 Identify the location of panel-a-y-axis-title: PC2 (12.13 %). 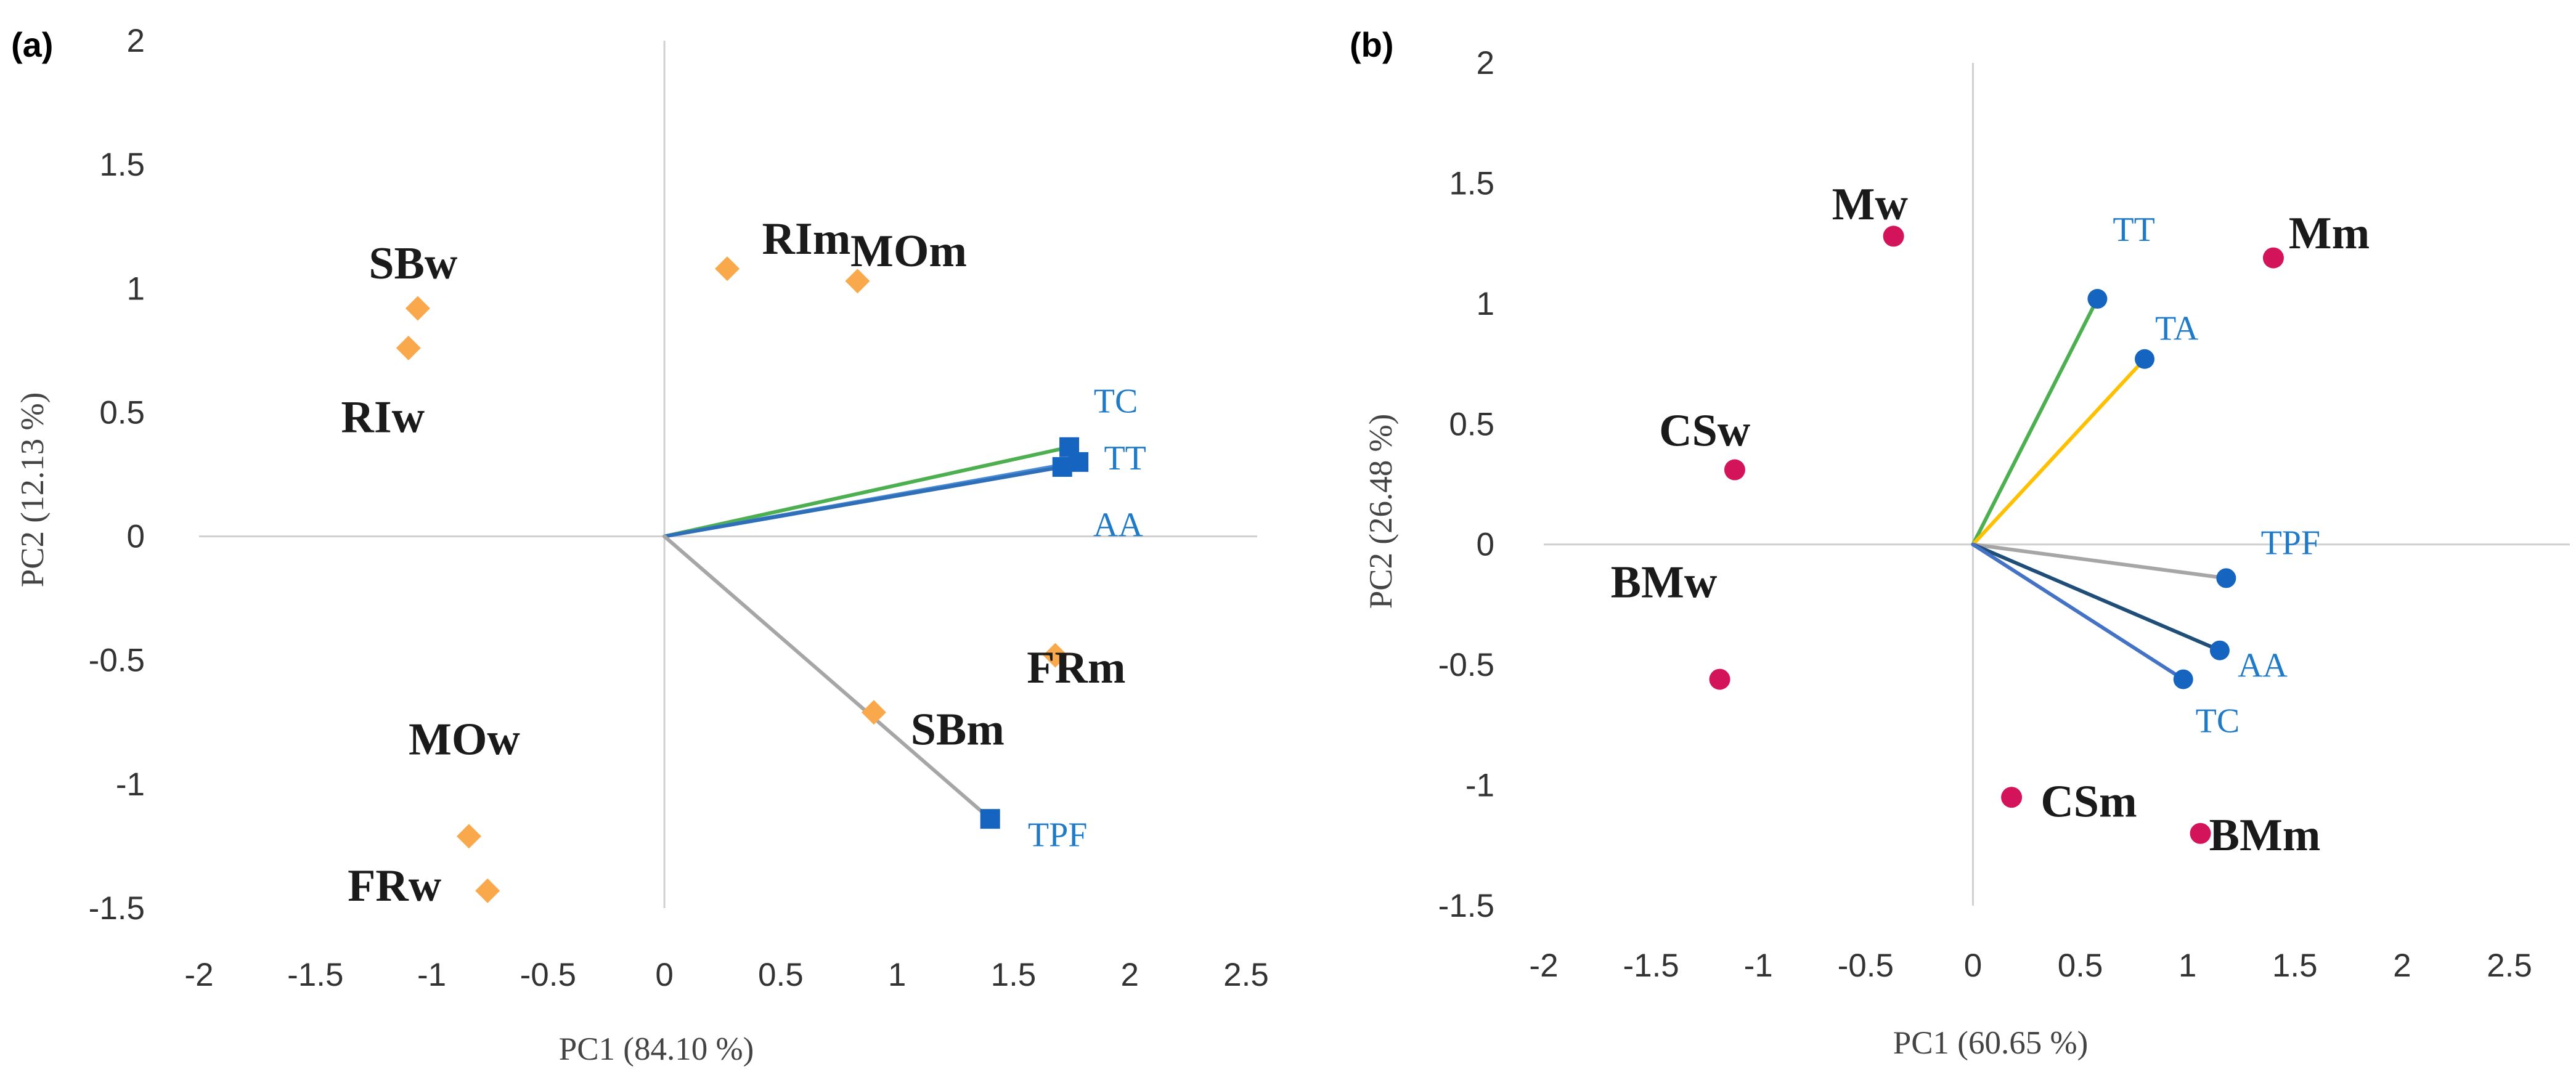
(33, 490).